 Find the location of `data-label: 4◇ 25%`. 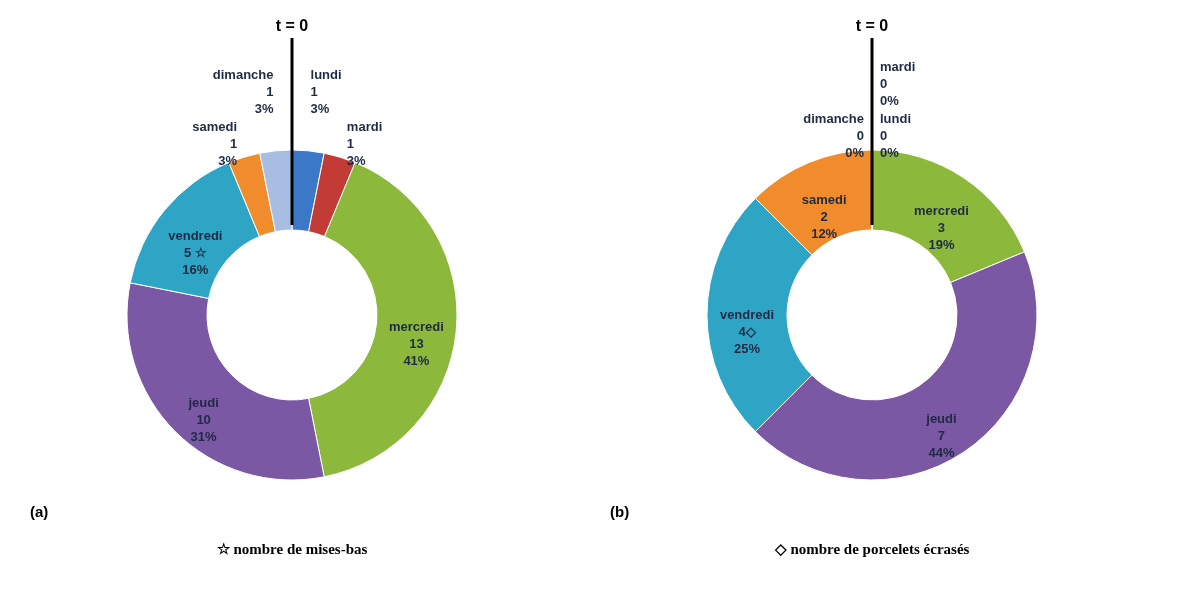

data-label: 4◇ 25% is located at coordinates (747, 340).